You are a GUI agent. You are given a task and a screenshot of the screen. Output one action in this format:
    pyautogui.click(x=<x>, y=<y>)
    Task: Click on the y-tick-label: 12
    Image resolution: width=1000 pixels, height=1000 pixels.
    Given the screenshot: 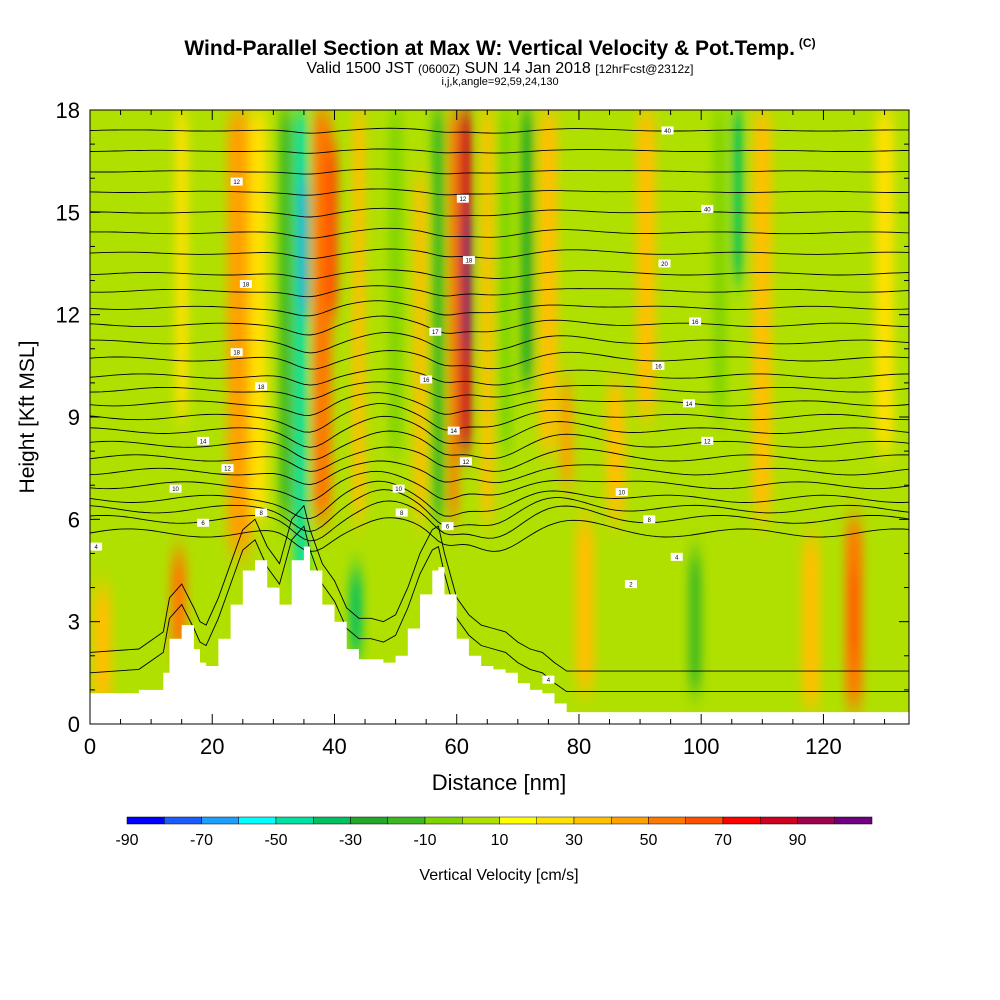 What is the action you would take?
    pyautogui.click(x=68, y=315)
    